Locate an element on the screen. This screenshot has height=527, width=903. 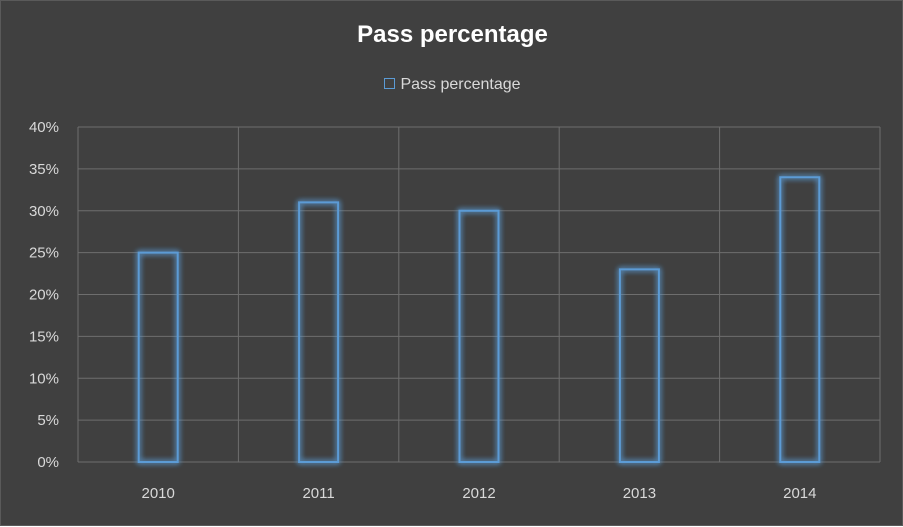
y-tick-label: 30% is located at coordinates (44, 211).